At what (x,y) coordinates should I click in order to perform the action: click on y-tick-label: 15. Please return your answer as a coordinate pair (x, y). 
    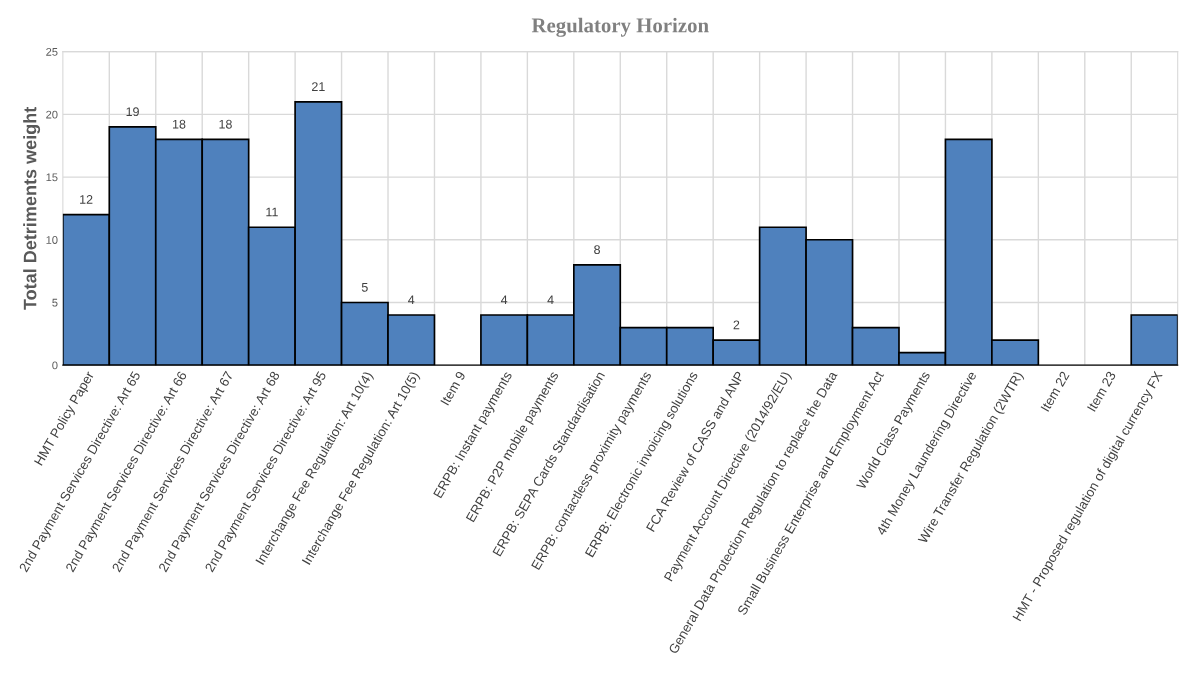
    Looking at the image, I should click on (52, 177).